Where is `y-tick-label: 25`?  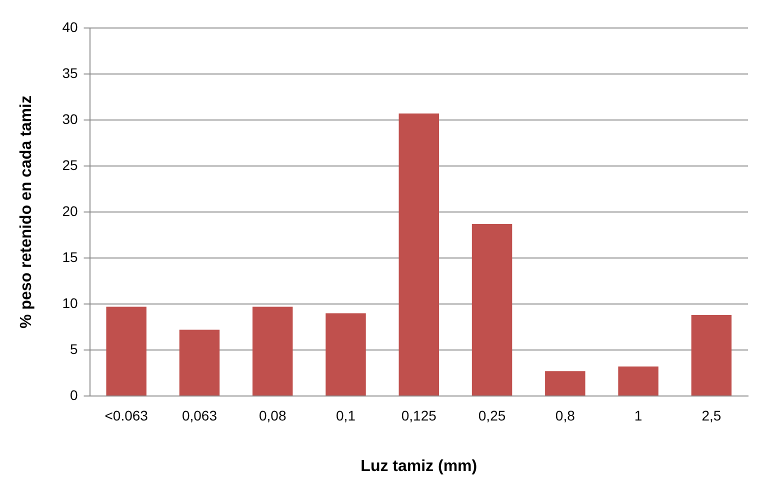 y-tick-label: 25 is located at coordinates (70, 164).